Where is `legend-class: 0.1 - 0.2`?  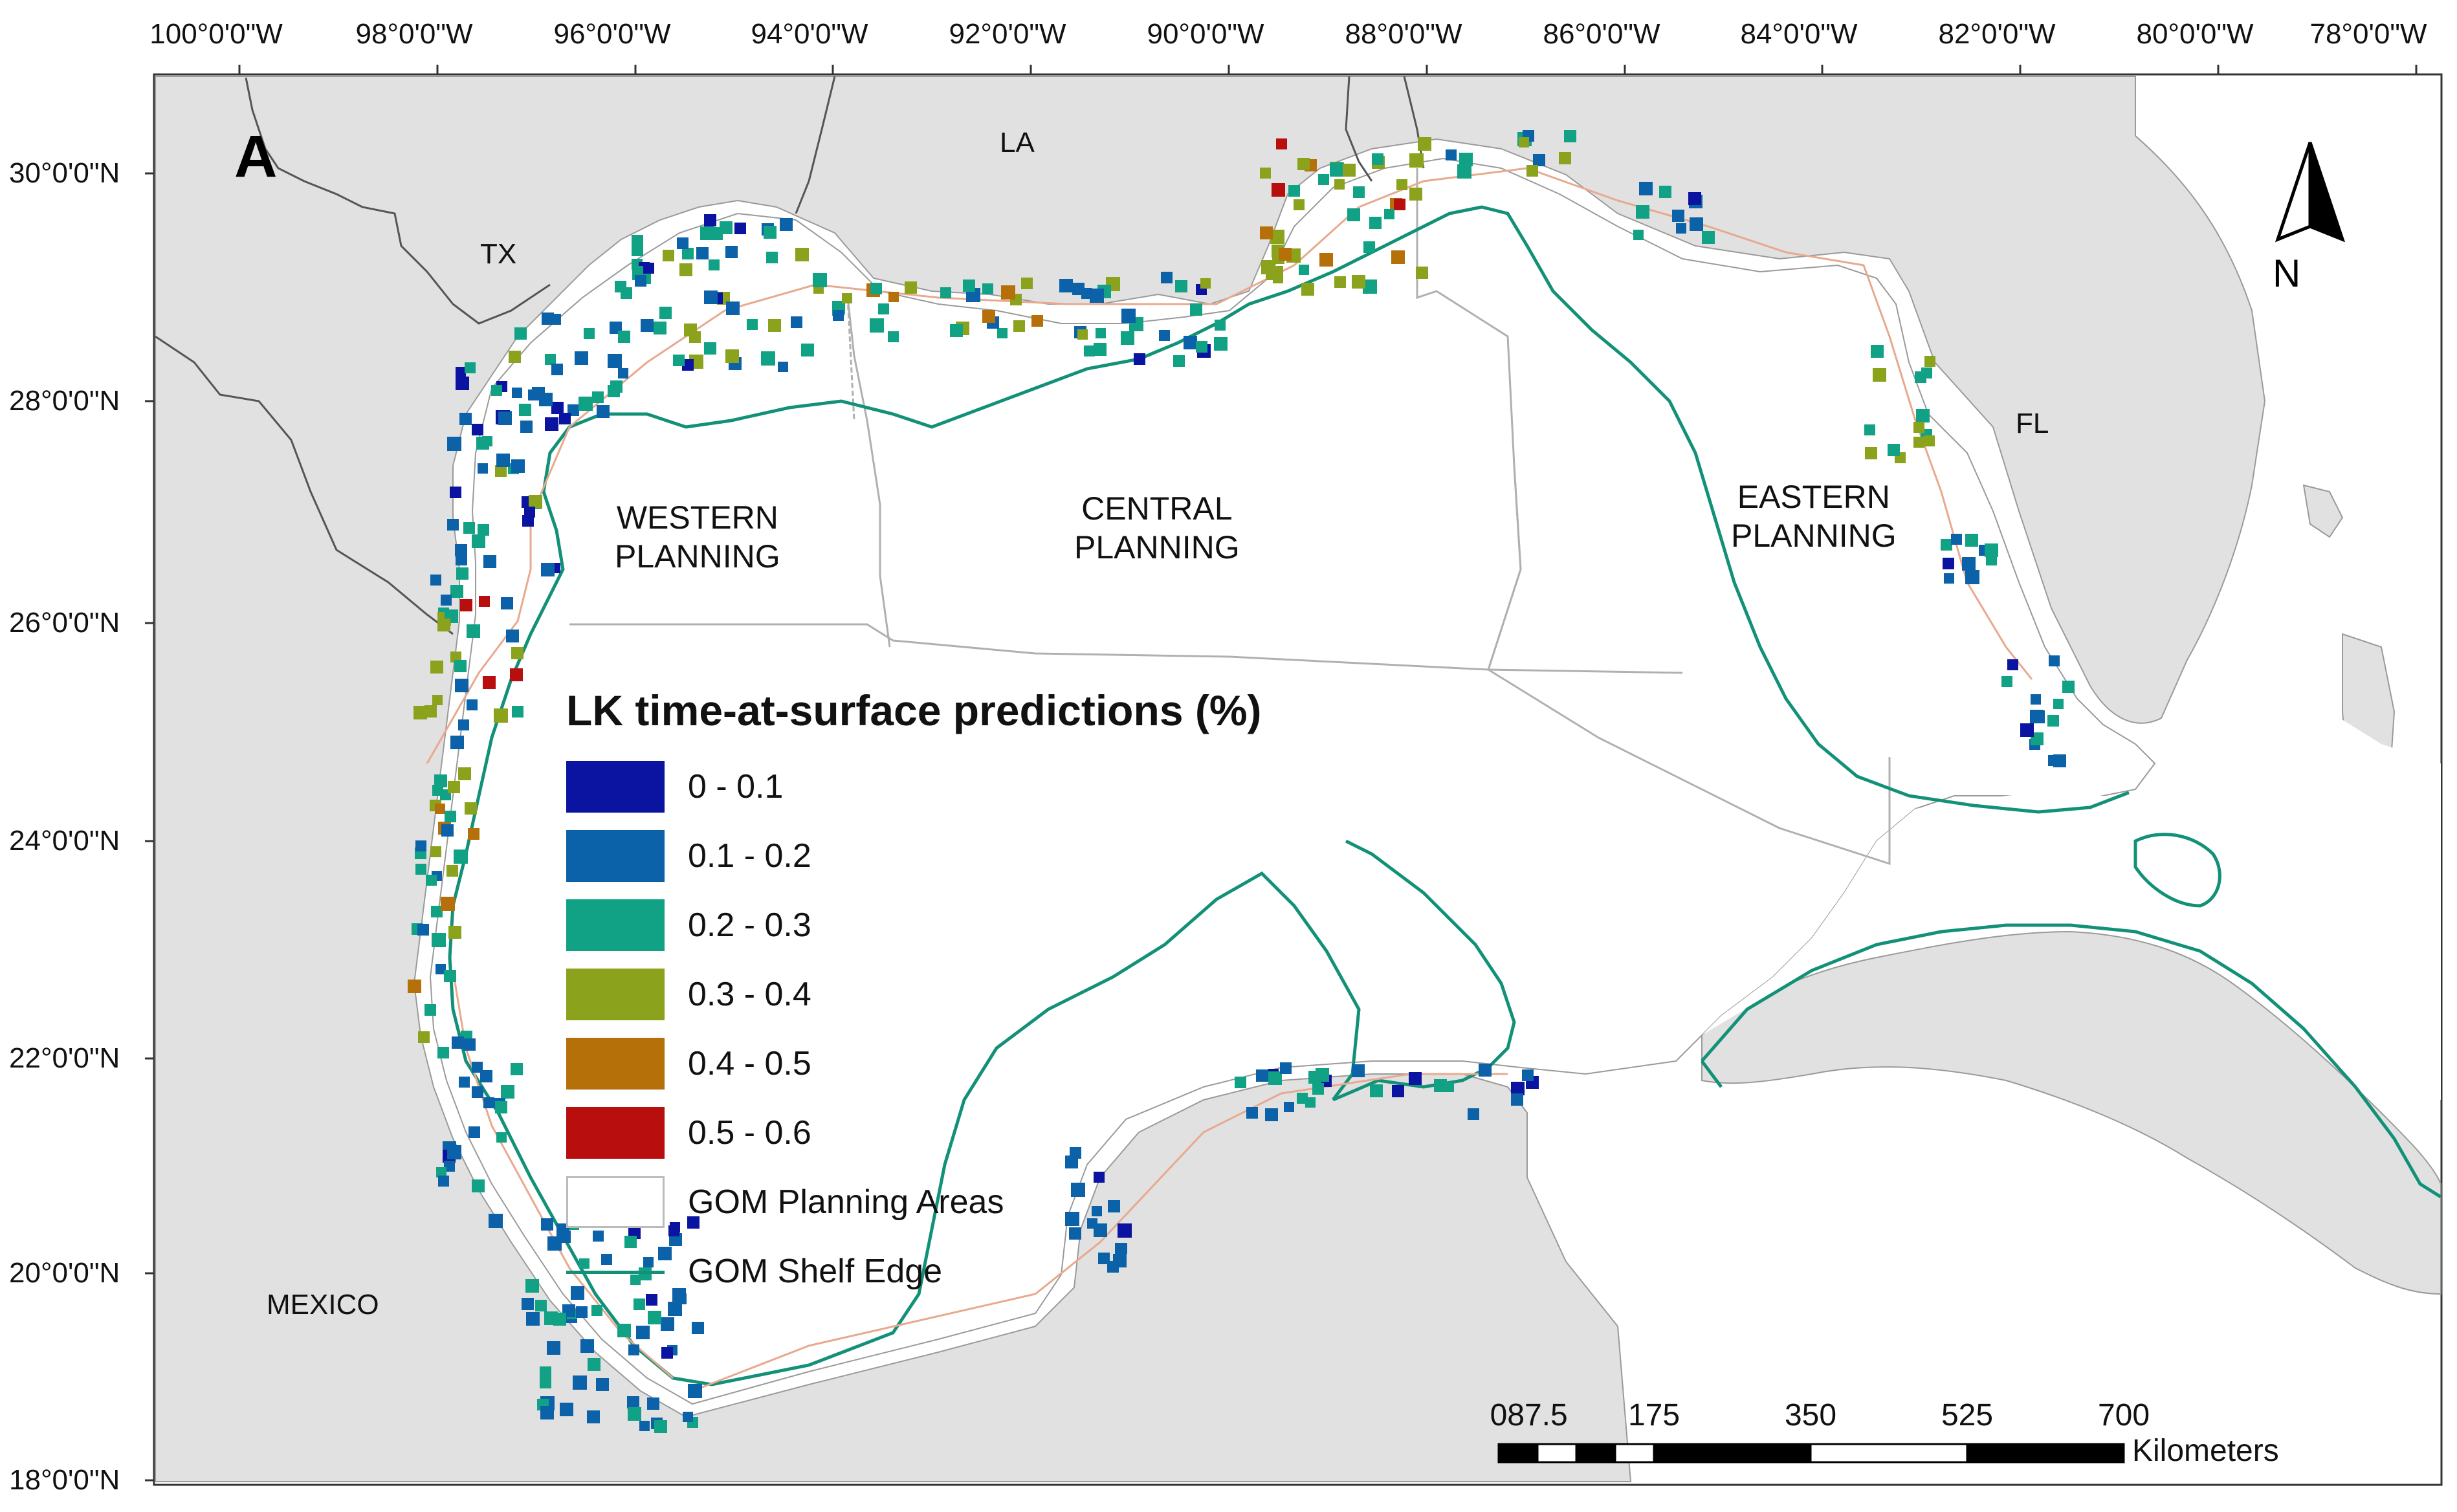
legend-class: 0.1 - 0.2 is located at coordinates (914, 856).